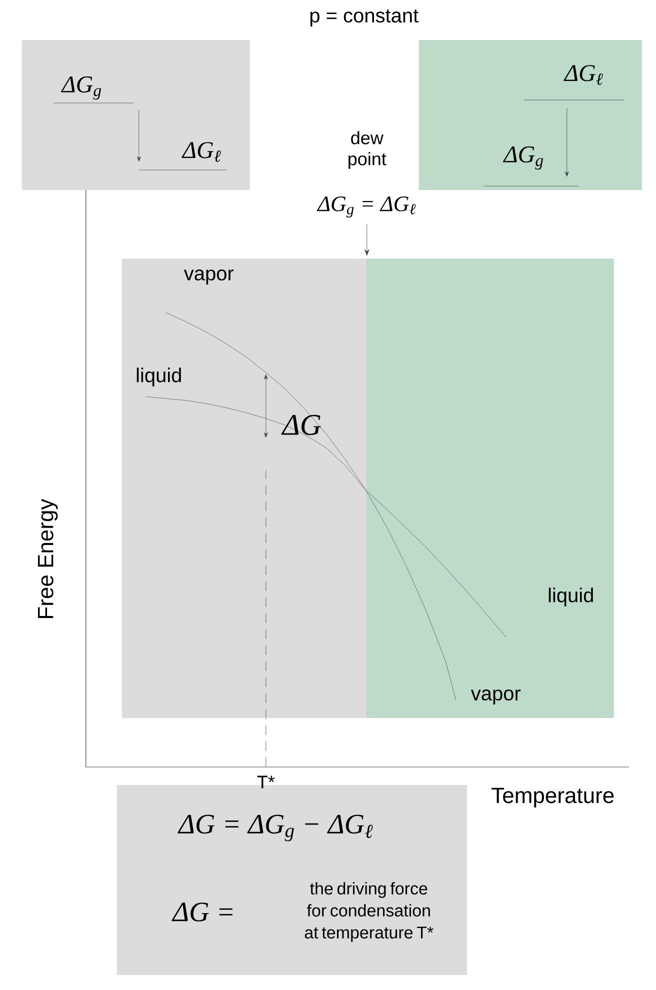 Image resolution: width=656 pixels, height=990 pixels. What do you see at coordinates (364, 18) in the screenshot?
I see `chart-title: p = constant` at bounding box center [364, 18].